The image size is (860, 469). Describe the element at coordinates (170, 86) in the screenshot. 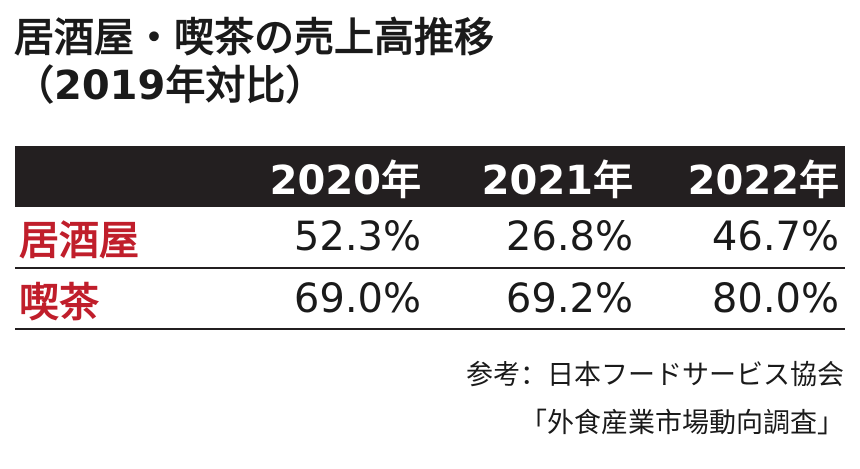

I see `title-line-2: （2019年対比）` at that location.